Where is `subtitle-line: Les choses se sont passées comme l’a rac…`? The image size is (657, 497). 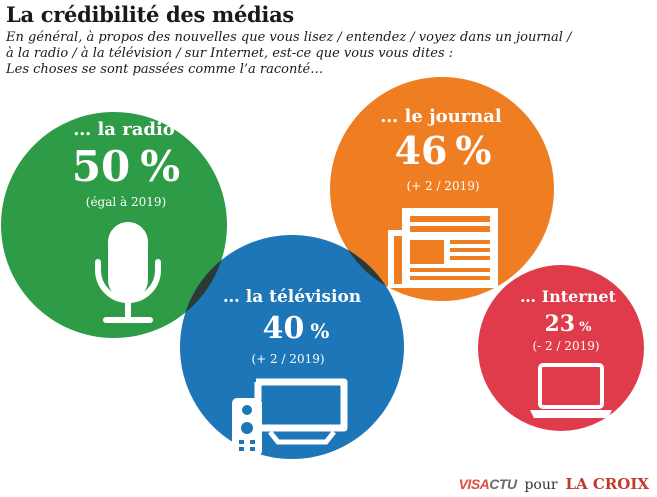 subtitle-line: Les choses se sont passées comme l’a rac… is located at coordinates (165, 69).